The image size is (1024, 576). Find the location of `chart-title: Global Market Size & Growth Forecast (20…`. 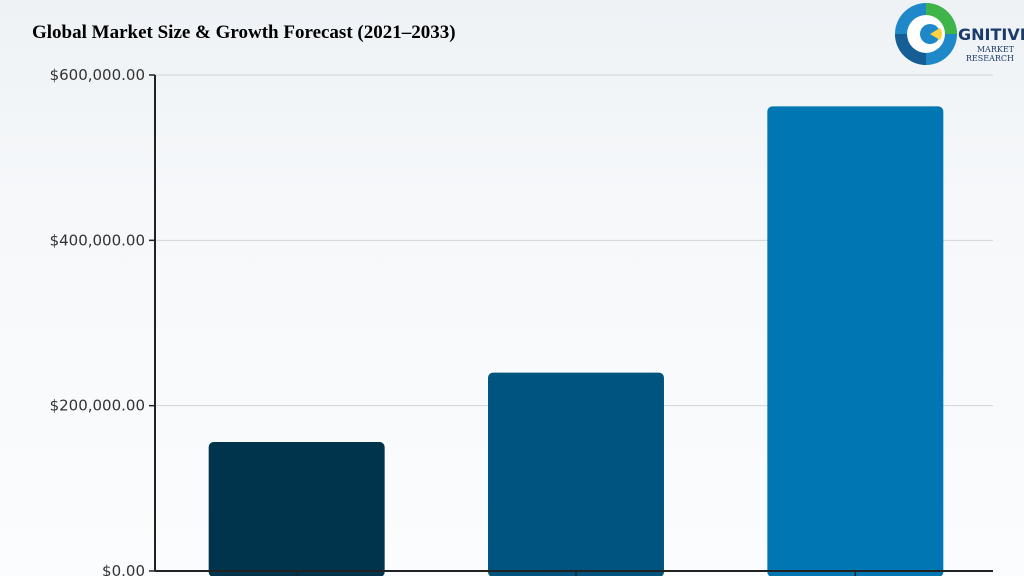

chart-title: Global Market Size & Growth Forecast (20… is located at coordinates (244, 32).